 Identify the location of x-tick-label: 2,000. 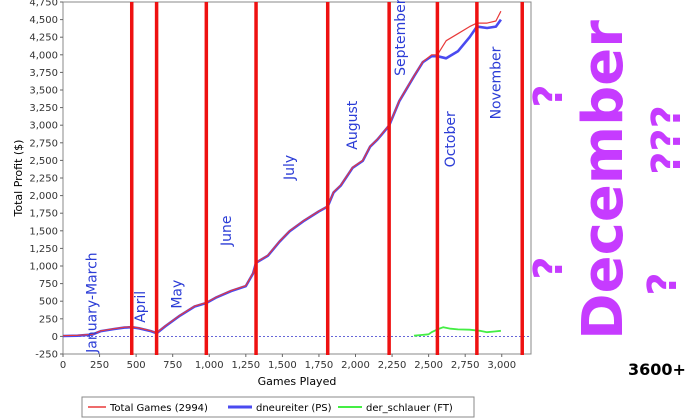
(355, 365).